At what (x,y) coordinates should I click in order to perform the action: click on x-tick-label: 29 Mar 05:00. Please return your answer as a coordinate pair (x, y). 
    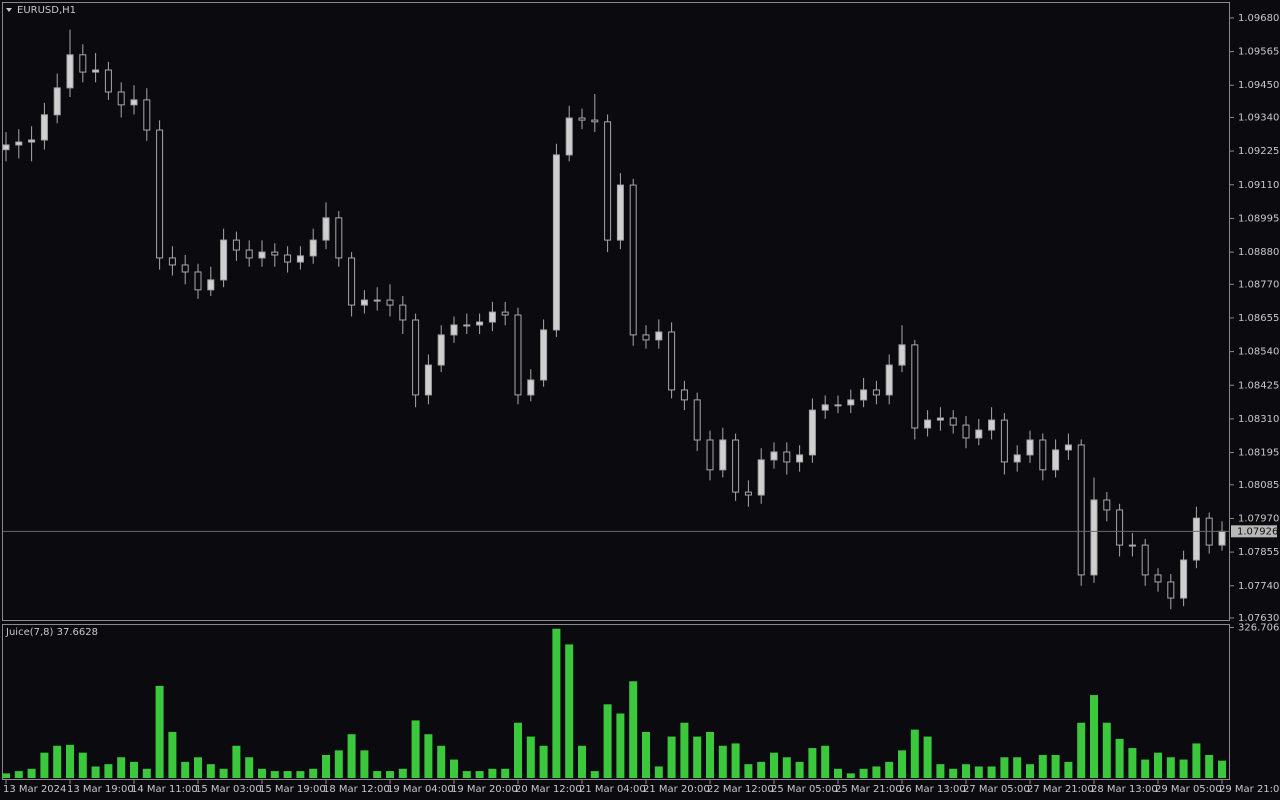
    Looking at the image, I should click on (1188, 789).